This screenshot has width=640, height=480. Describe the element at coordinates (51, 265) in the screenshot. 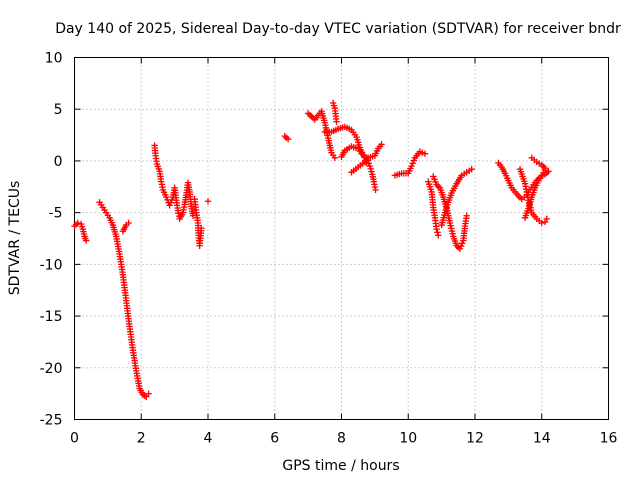

I see `y-tick-label: -10` at that location.